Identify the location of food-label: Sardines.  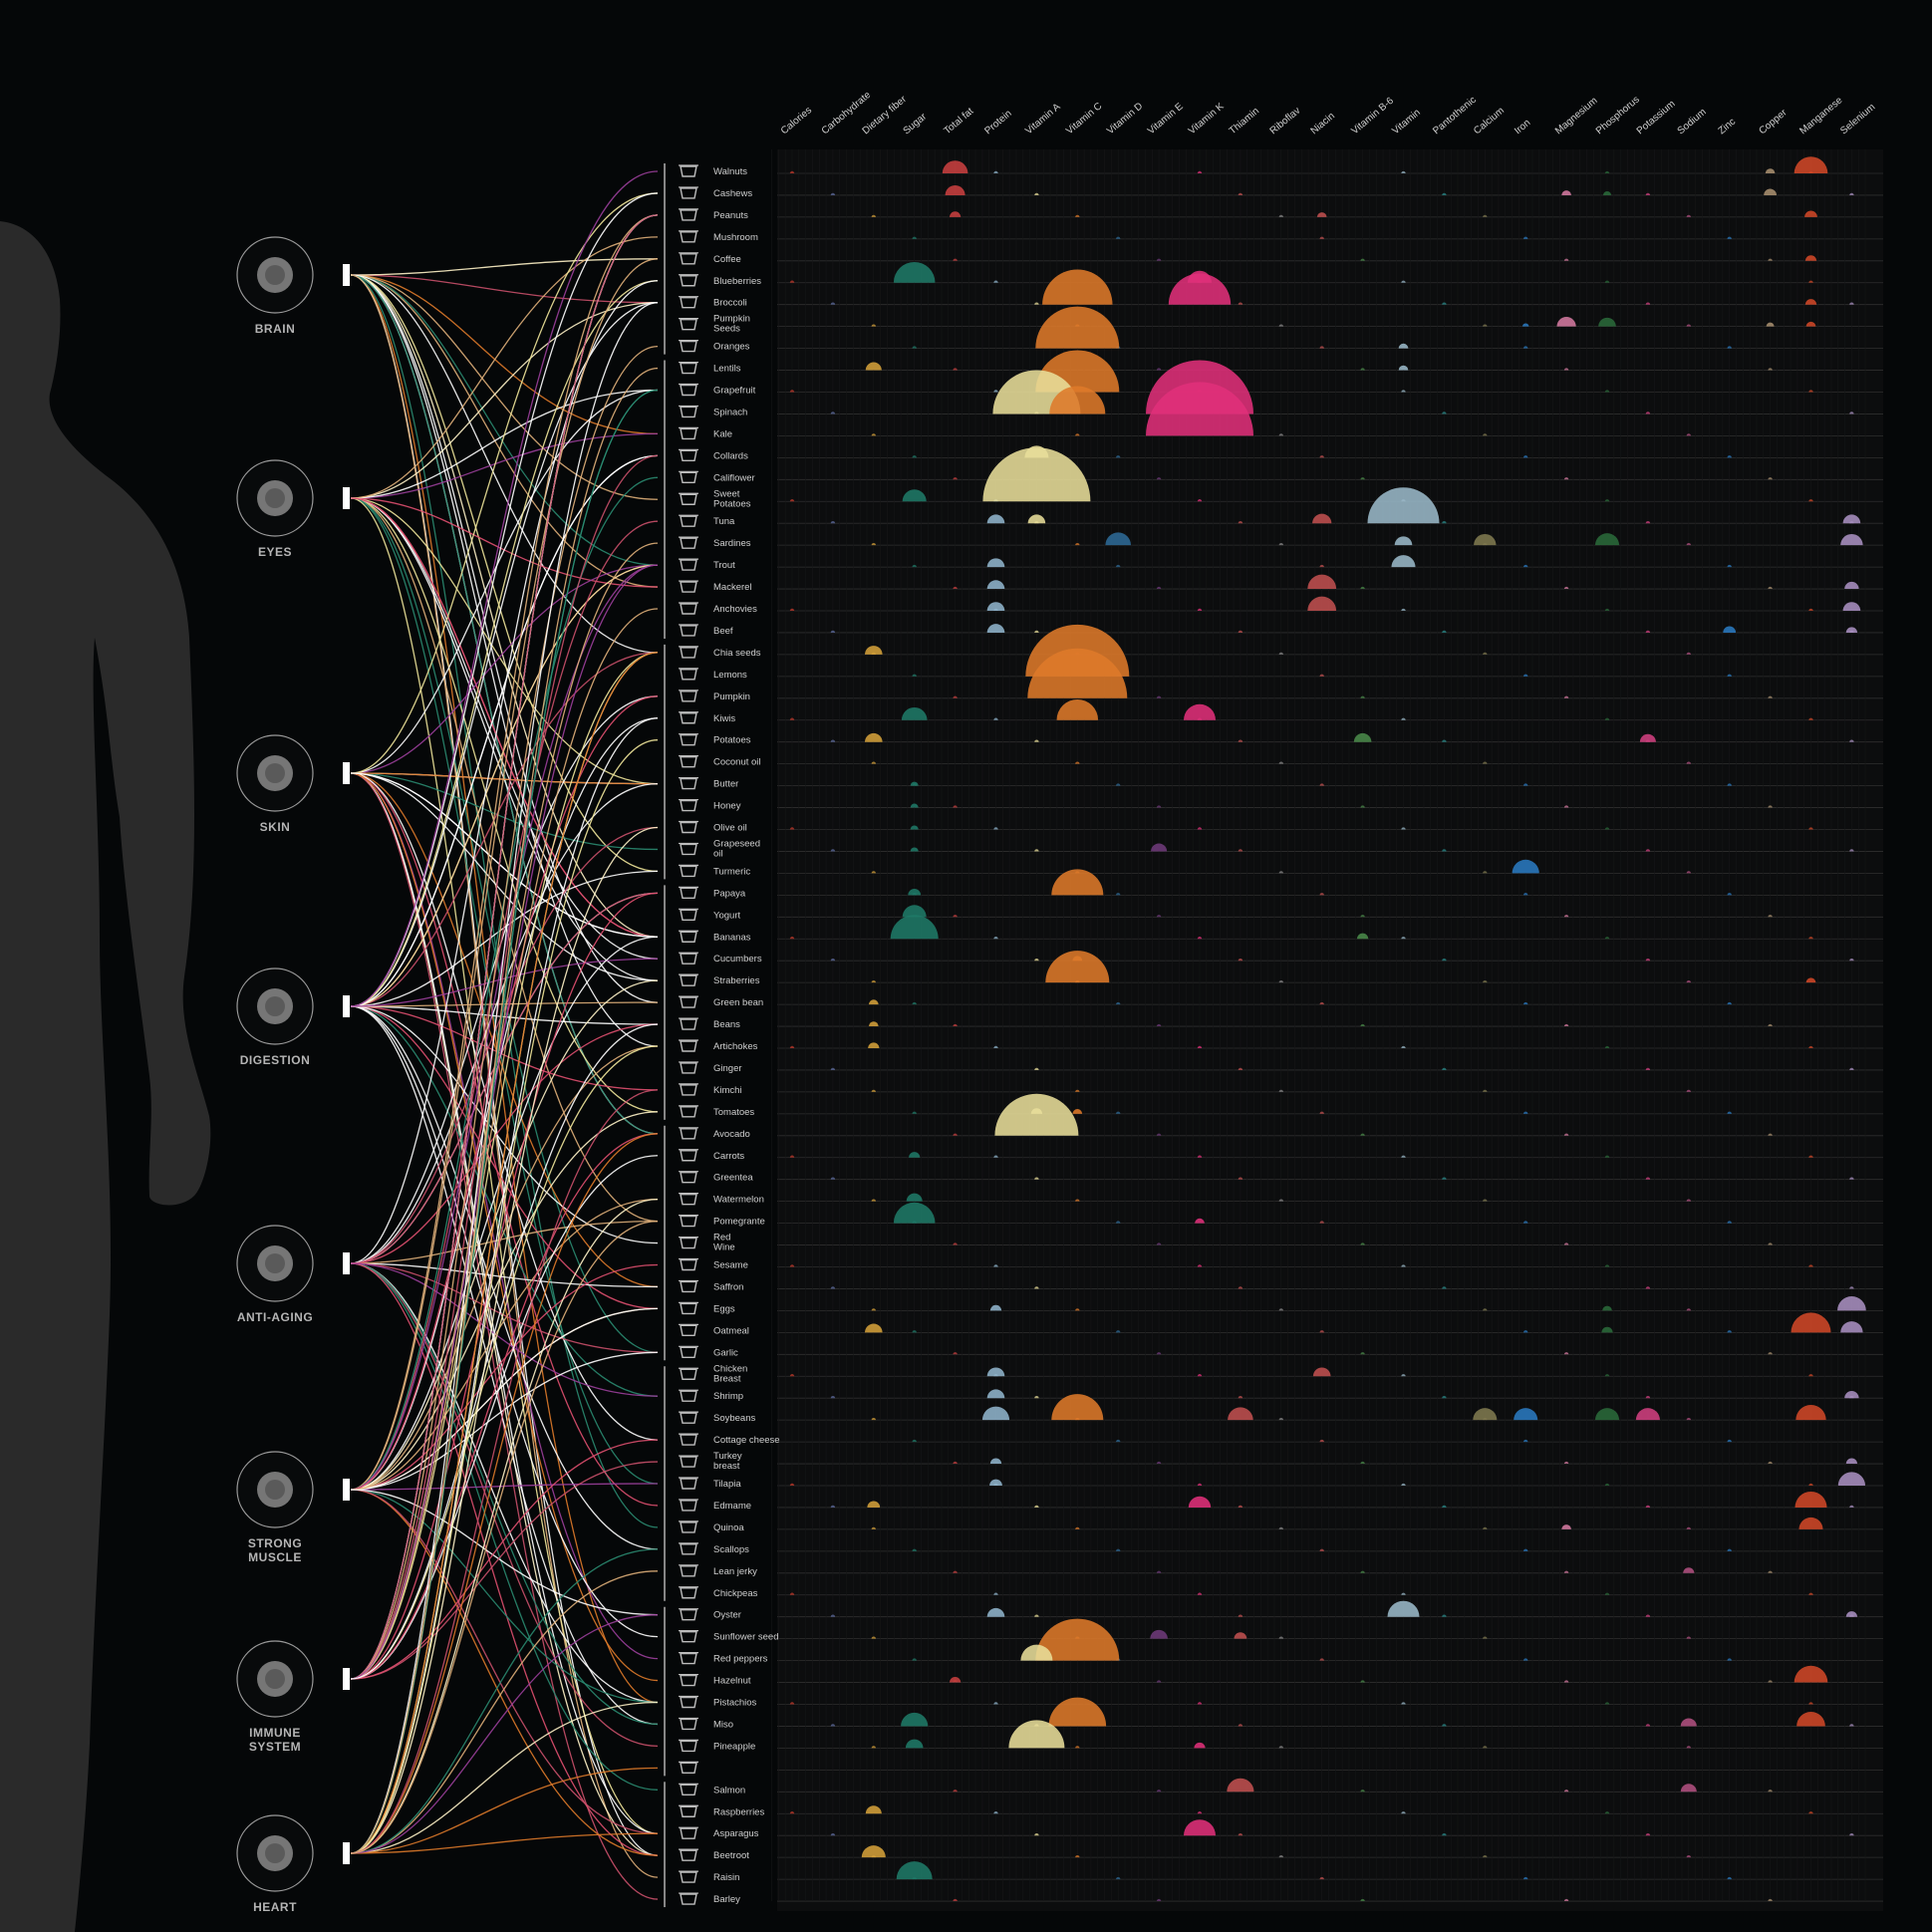
(732, 543).